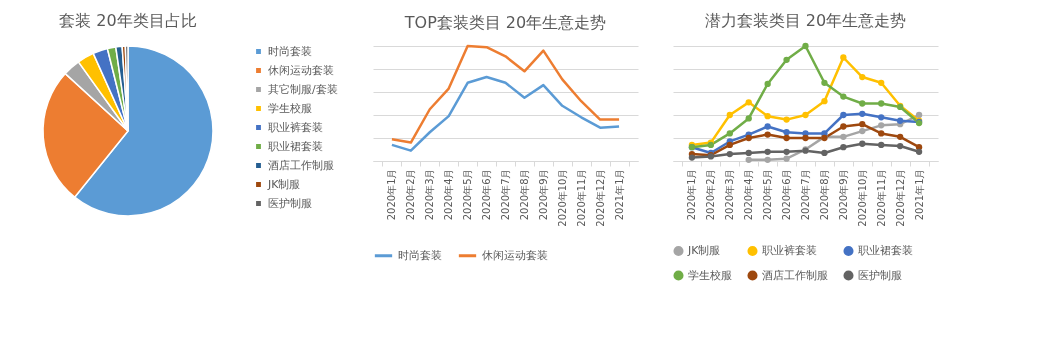 This screenshot has width=1049, height=343. What do you see at coordinates (505, 22) in the screenshot?
I see `chart-title: TOP套装类目 20年生意走势` at bounding box center [505, 22].